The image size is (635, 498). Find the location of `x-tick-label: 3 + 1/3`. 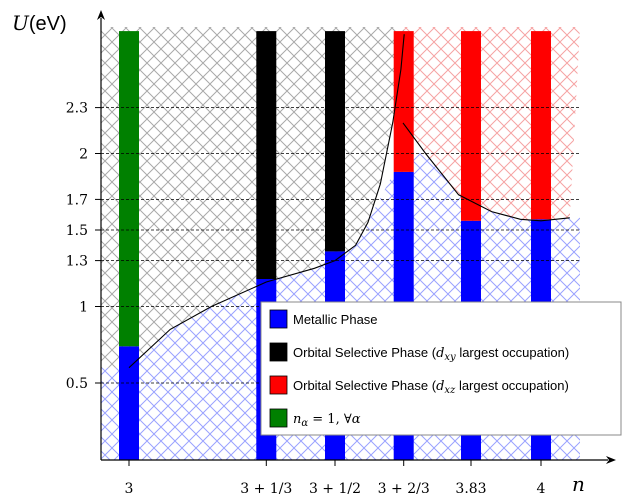

x-tick-label: 3 + 1/3 is located at coordinates (266, 489).